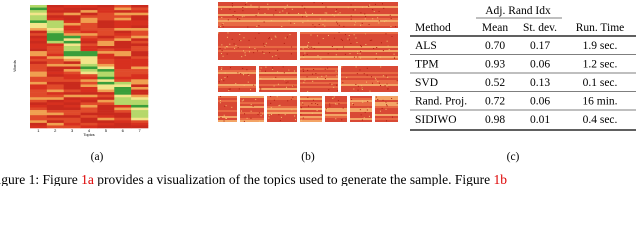 The image size is (640, 240). What do you see at coordinates (600, 83) in the screenshot?
I see `table-cell: 0.1 sec.` at bounding box center [600, 83].